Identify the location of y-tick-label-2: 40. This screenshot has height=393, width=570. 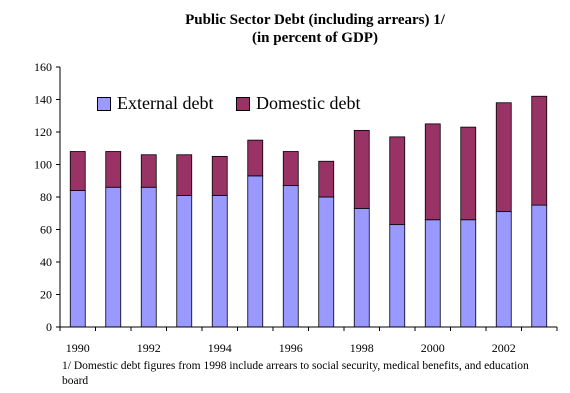
(46, 262).